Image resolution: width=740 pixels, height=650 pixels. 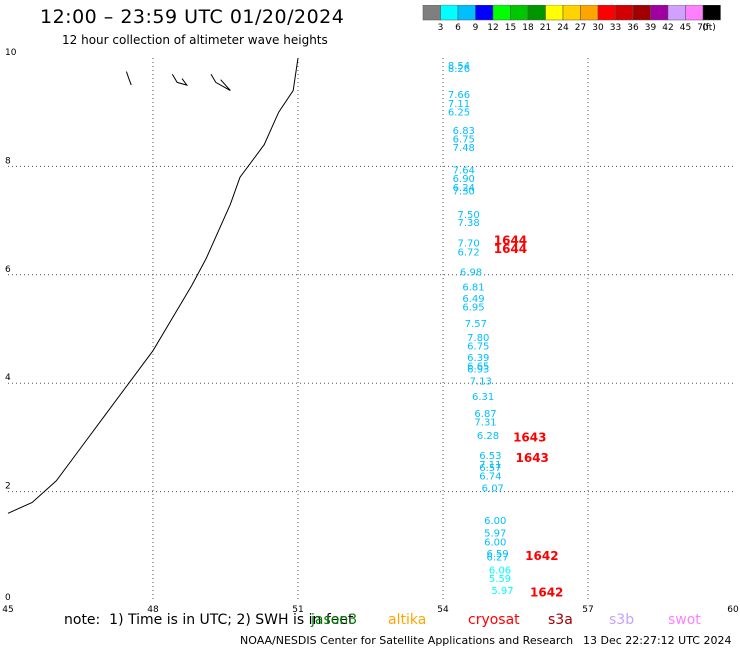 I want to click on legend-item-altika: altika, so click(x=407, y=620).